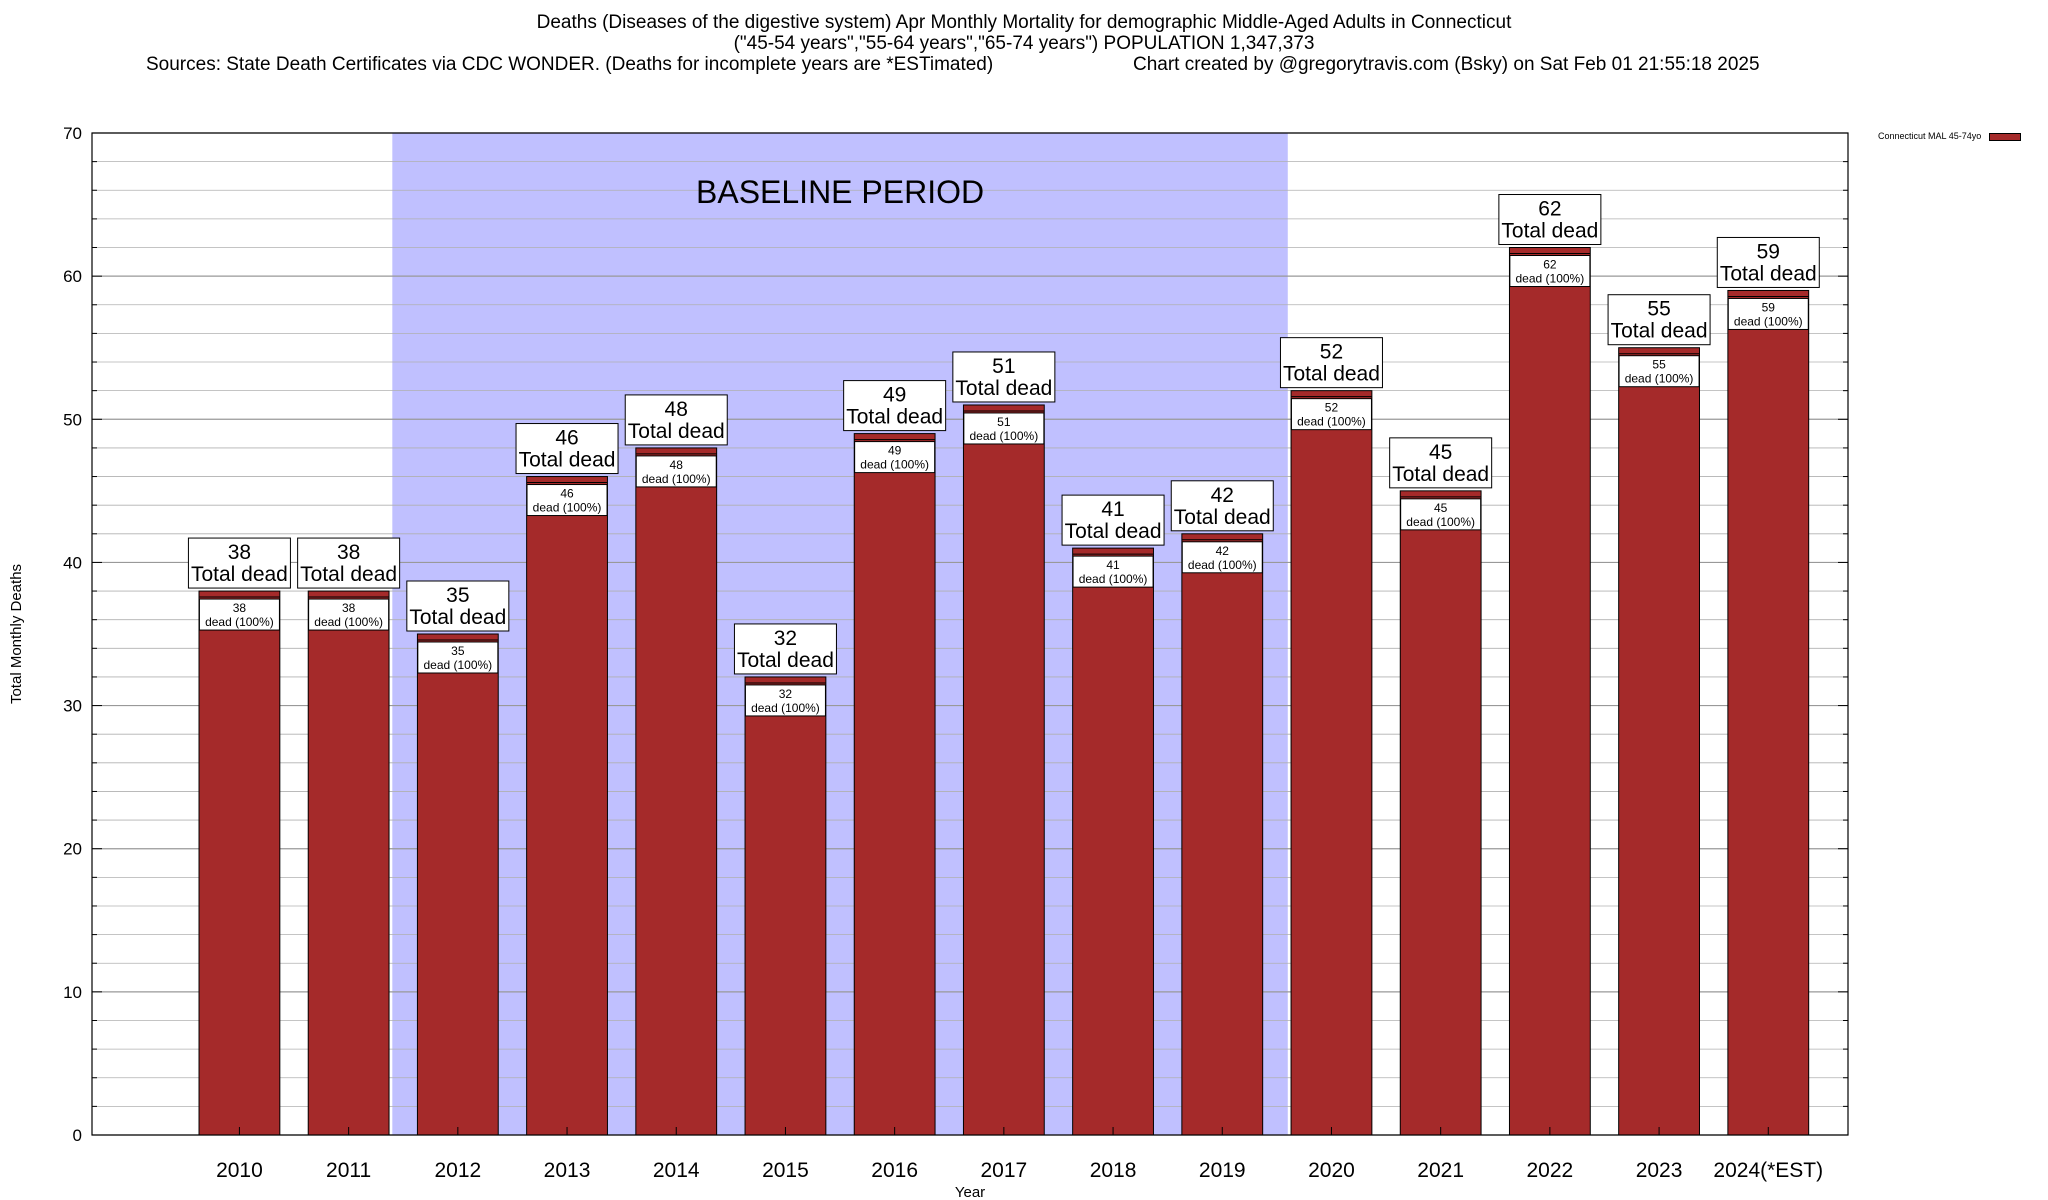 The image size is (2048, 1200). I want to click on x-tick-label: 2023, so click(1659, 1170).